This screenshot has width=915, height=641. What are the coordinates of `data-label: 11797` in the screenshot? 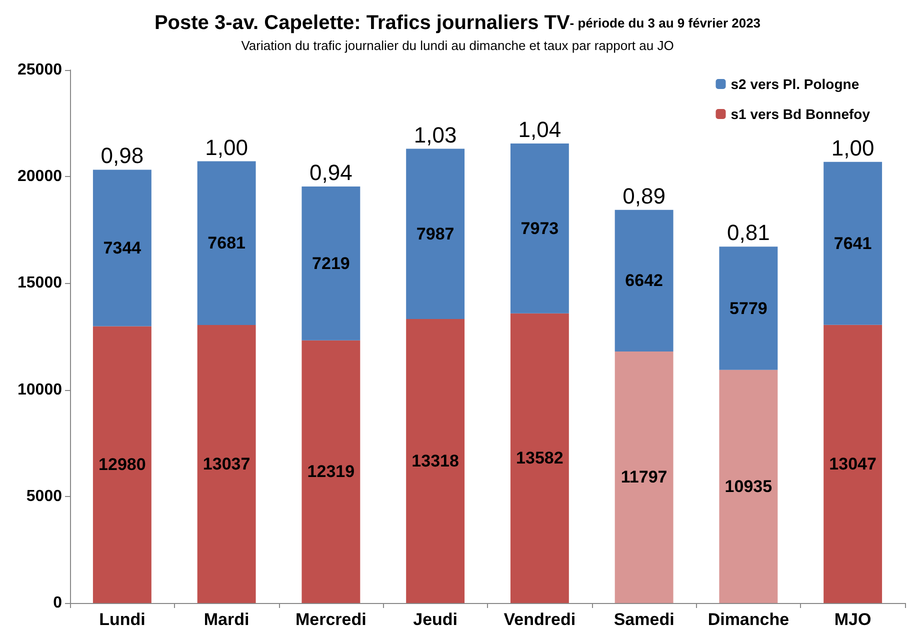 It's located at (644, 477).